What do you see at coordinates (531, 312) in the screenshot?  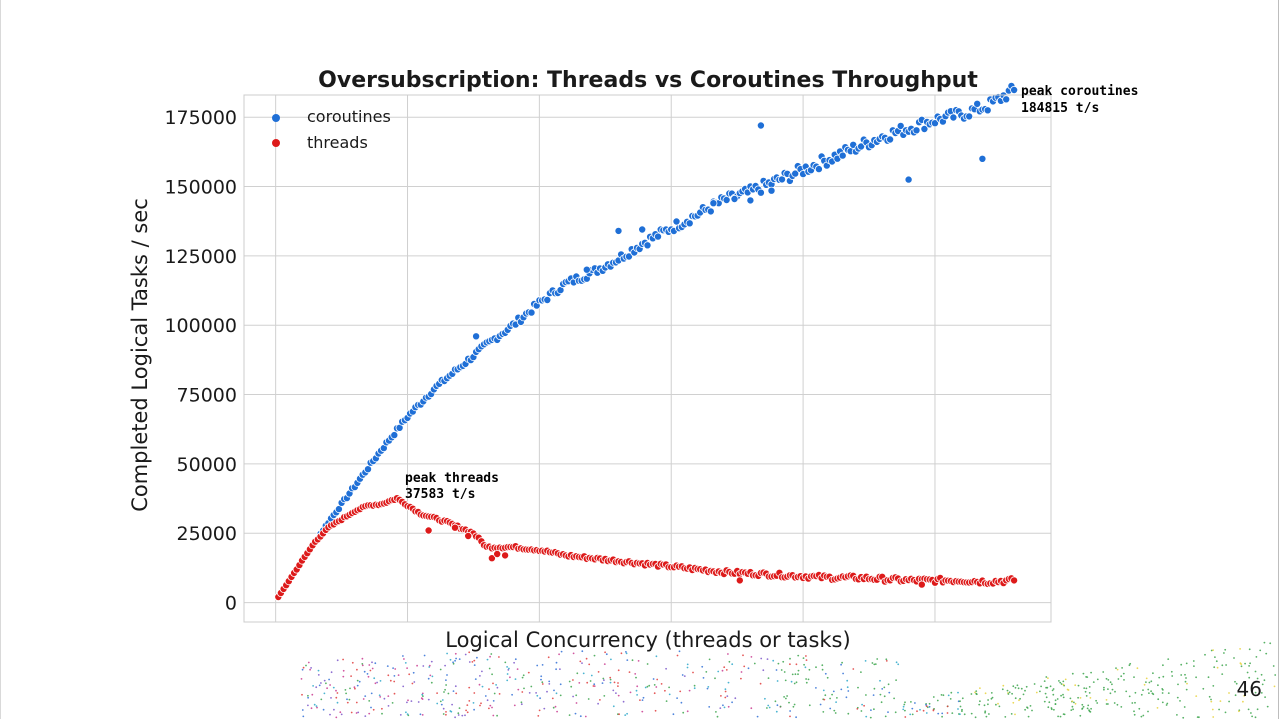 I see `coroutines-point` at bounding box center [531, 312].